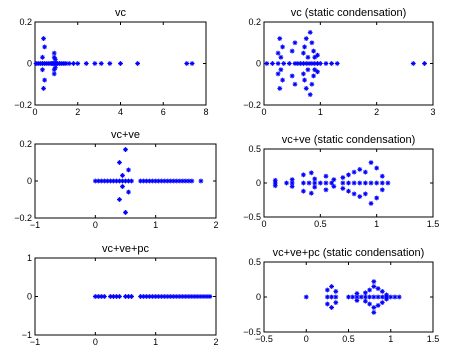 Image resolution: width=467 pixels, height=349 pixels. Describe the element at coordinates (126, 249) in the screenshot. I see `subplot-title: vc+ve+pc` at that location.